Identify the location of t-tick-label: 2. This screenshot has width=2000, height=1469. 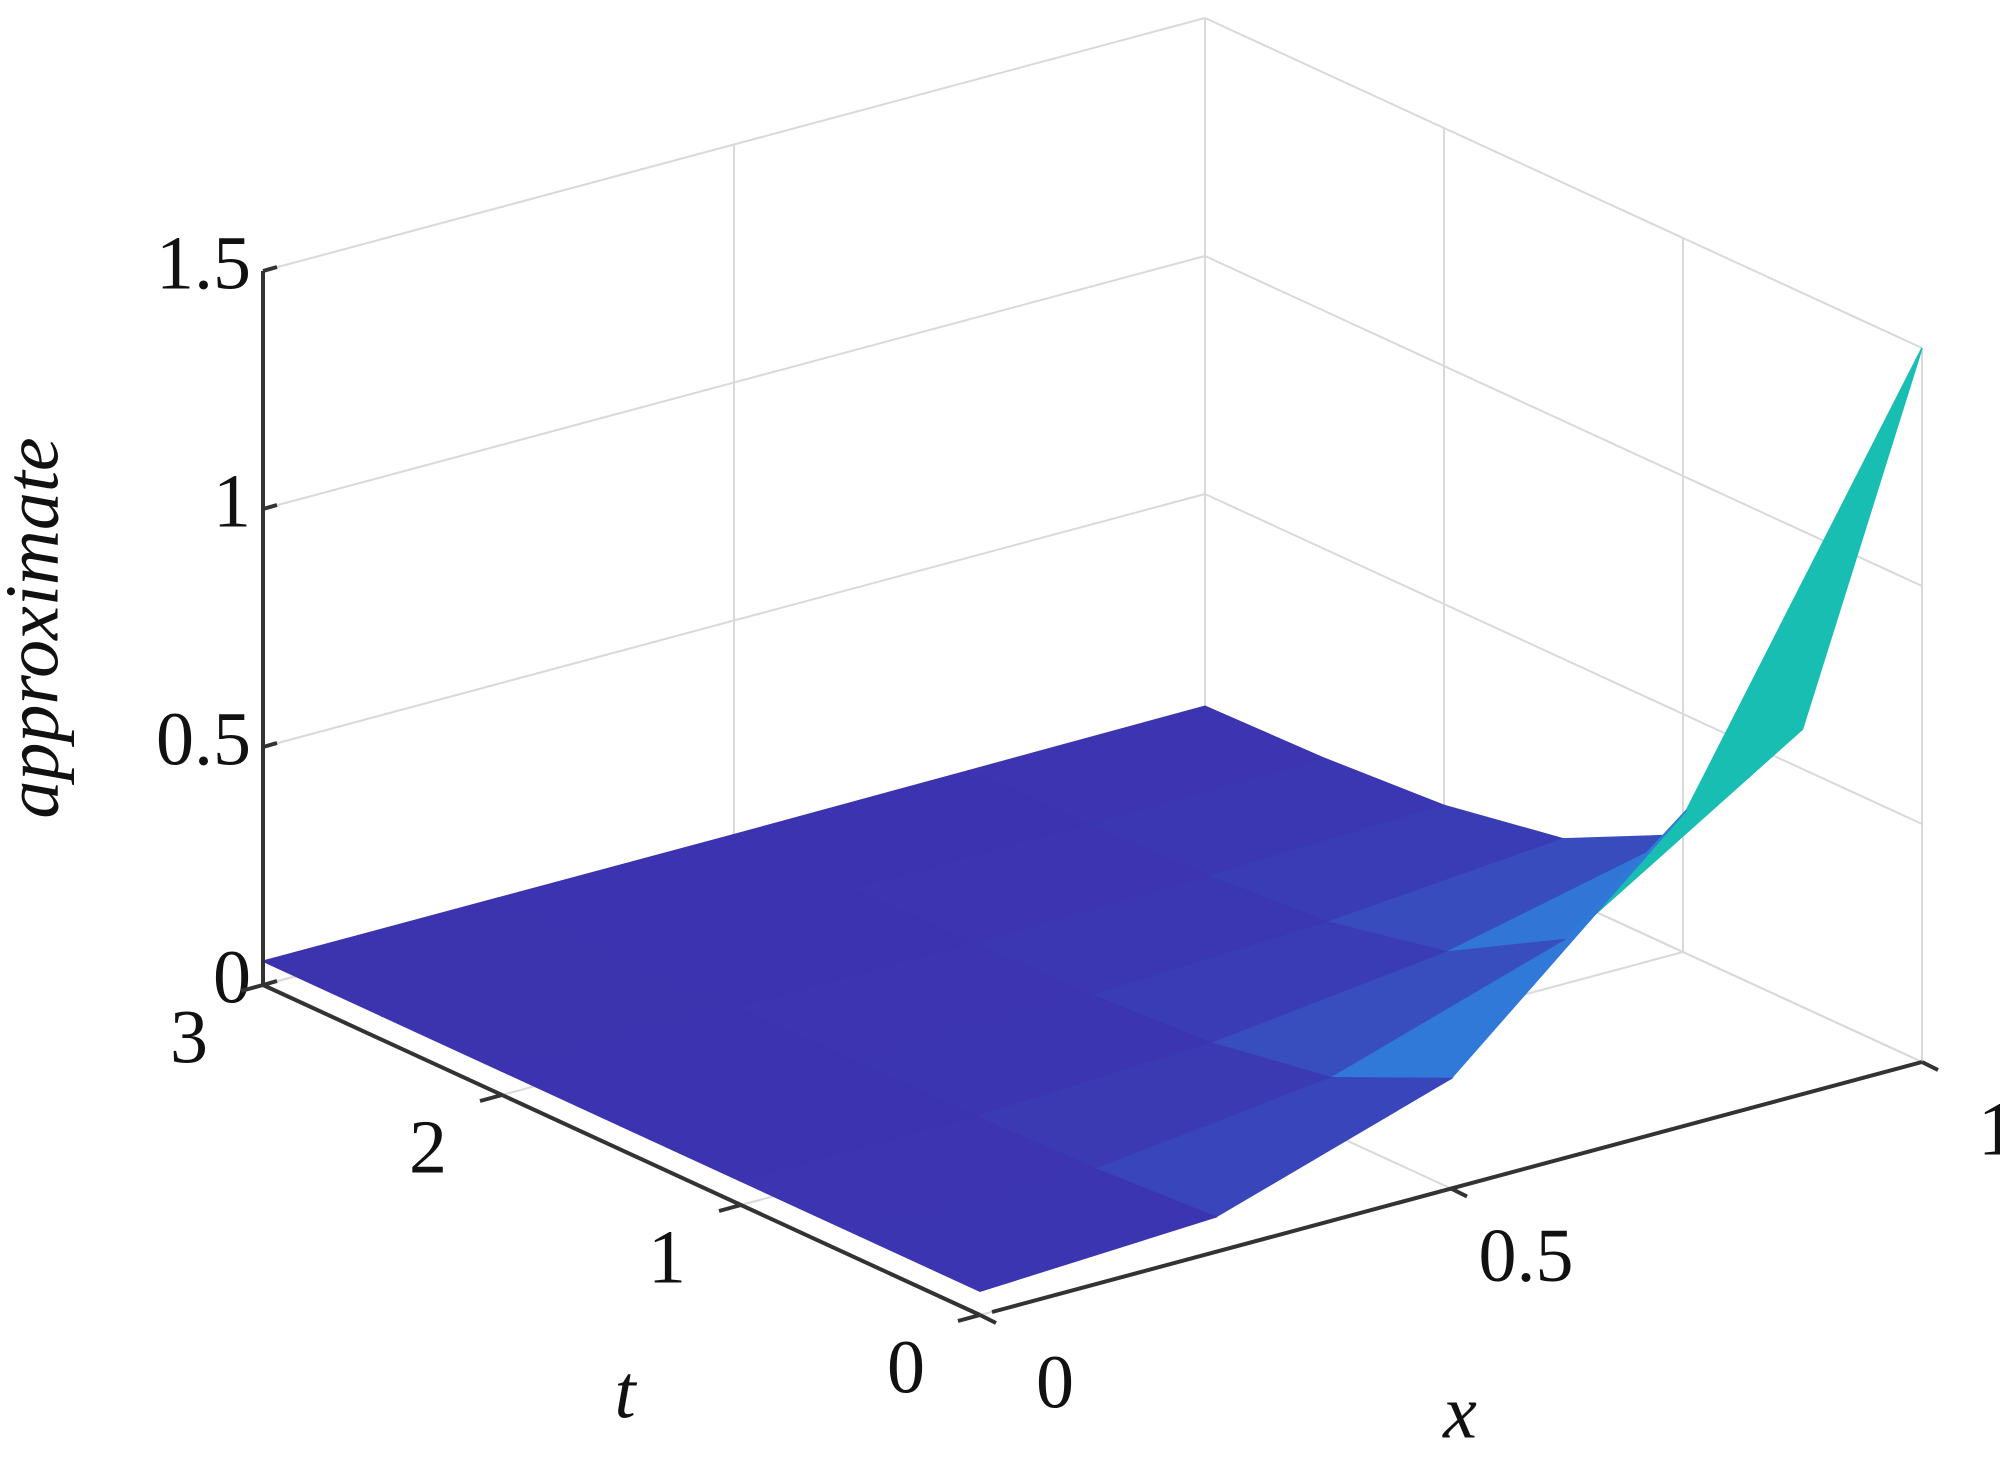
(428, 1147).